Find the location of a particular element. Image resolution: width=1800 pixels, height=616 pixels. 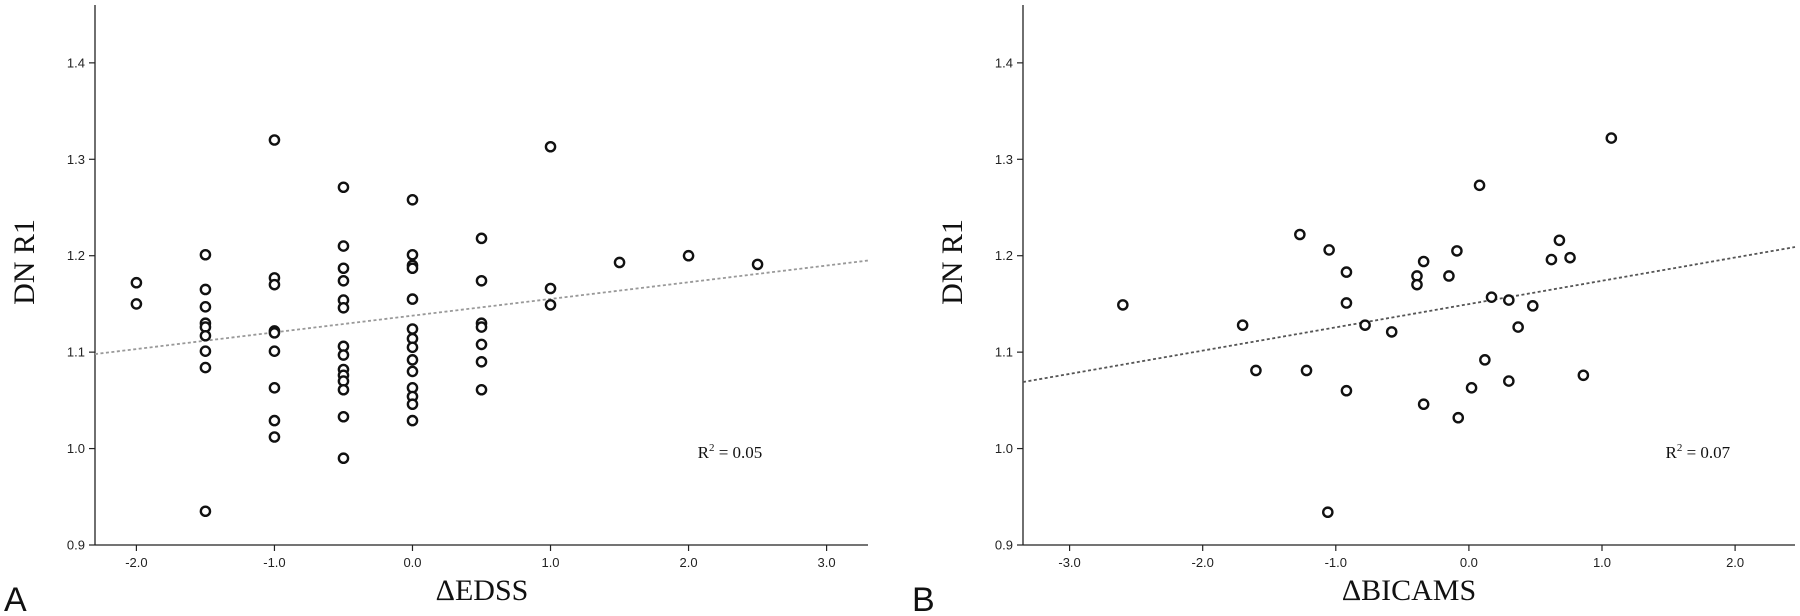

r-squared-annotation: R2 = 0.05 is located at coordinates (730, 452).